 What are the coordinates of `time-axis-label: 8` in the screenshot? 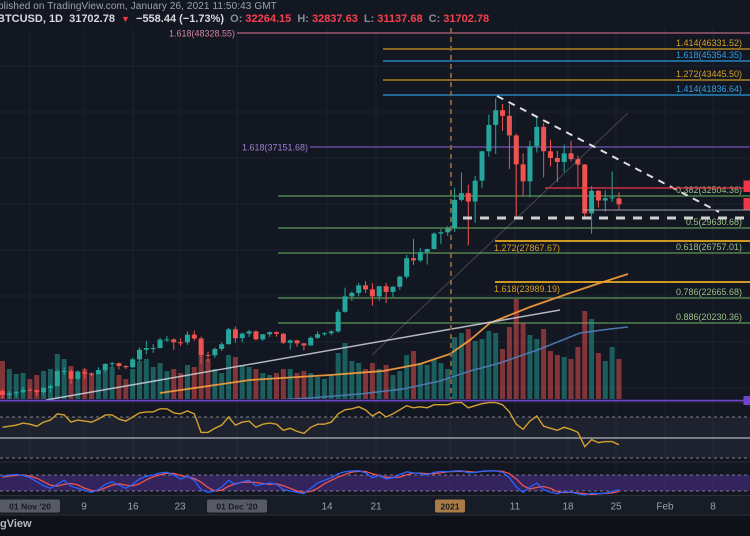 It's located at (713, 507).